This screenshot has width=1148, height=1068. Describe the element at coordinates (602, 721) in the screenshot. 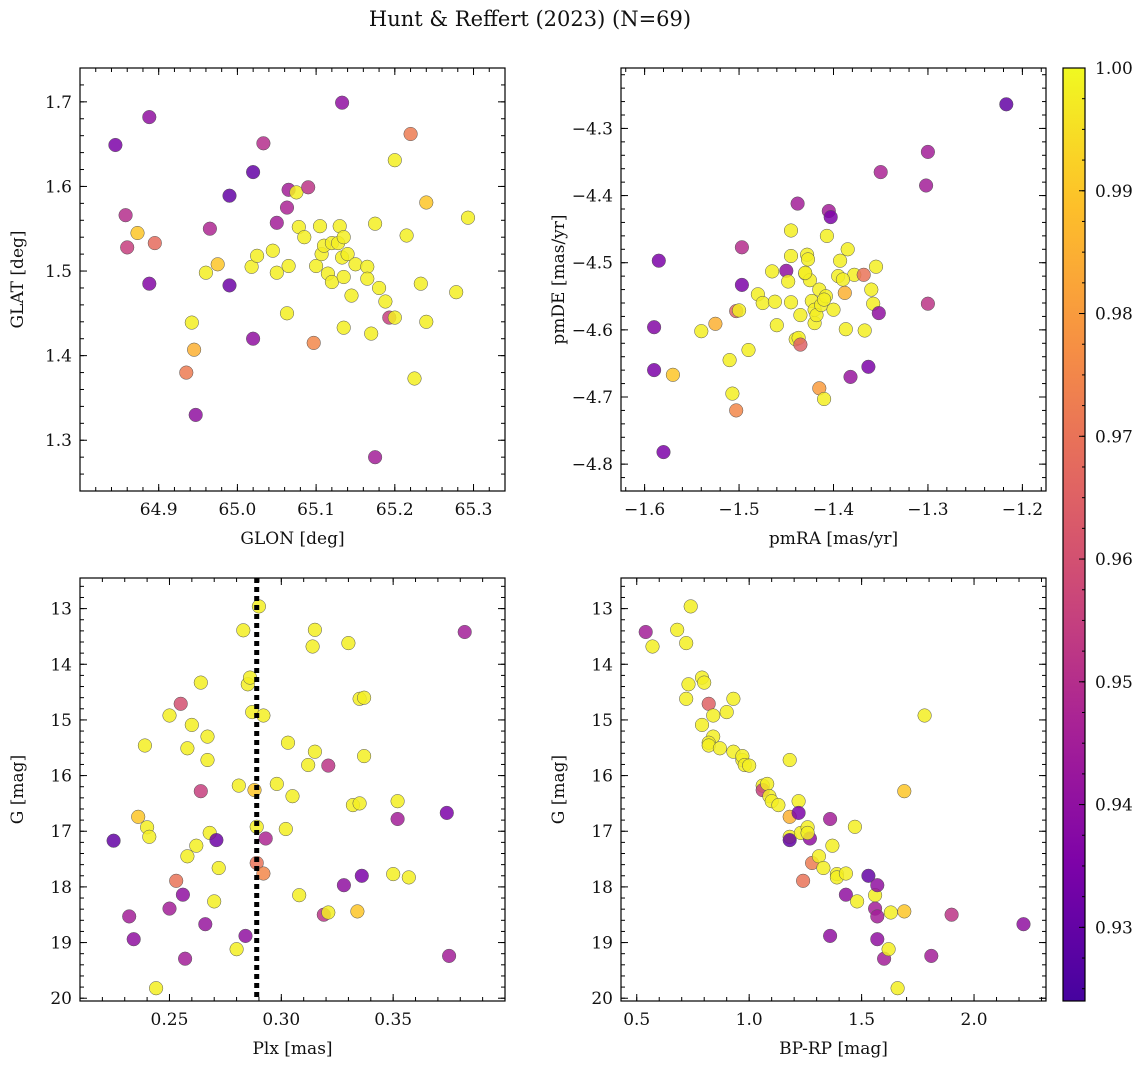

I see `y-tick-label: 15` at that location.